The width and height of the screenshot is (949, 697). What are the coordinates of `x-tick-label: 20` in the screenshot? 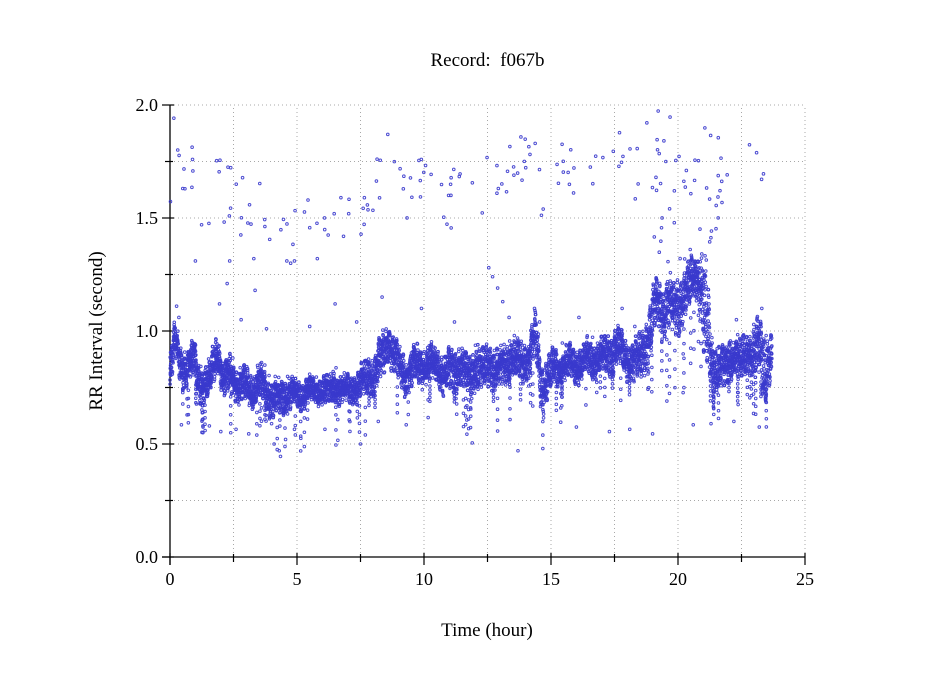 It's located at (678, 579).